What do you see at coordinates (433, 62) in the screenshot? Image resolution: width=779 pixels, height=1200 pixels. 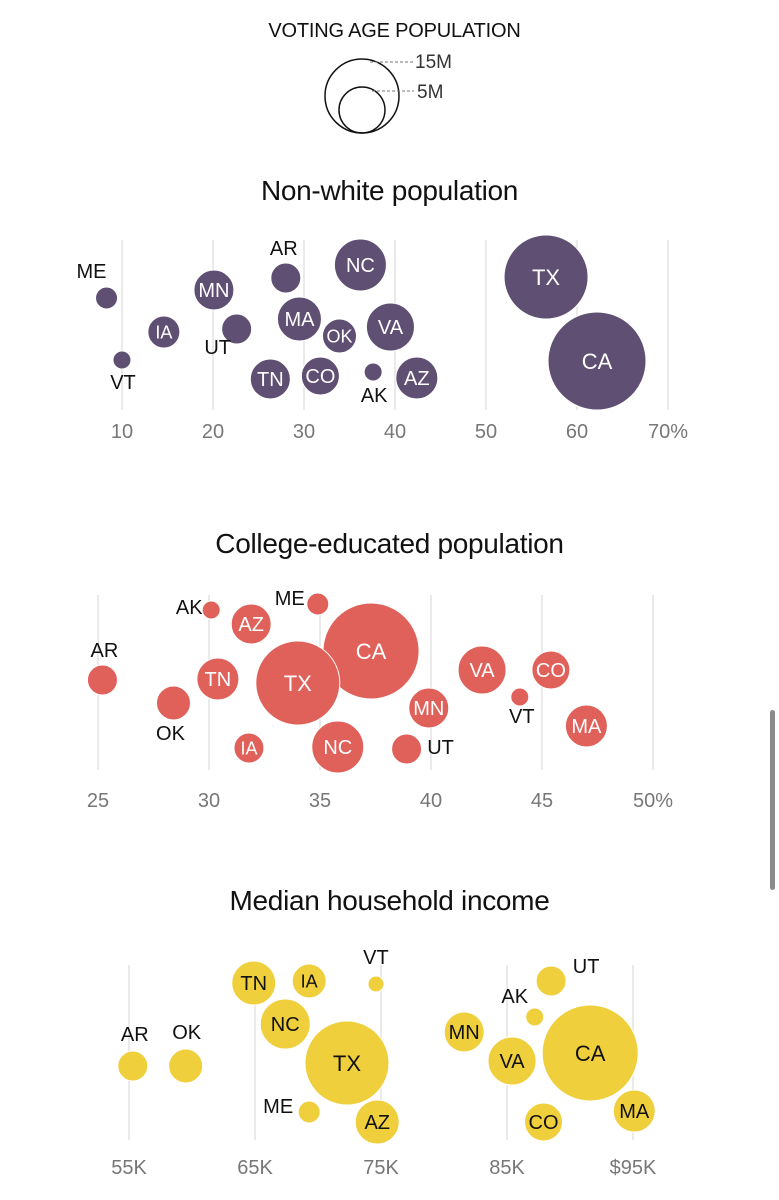 I see `legend-large-label: 15M` at bounding box center [433, 62].